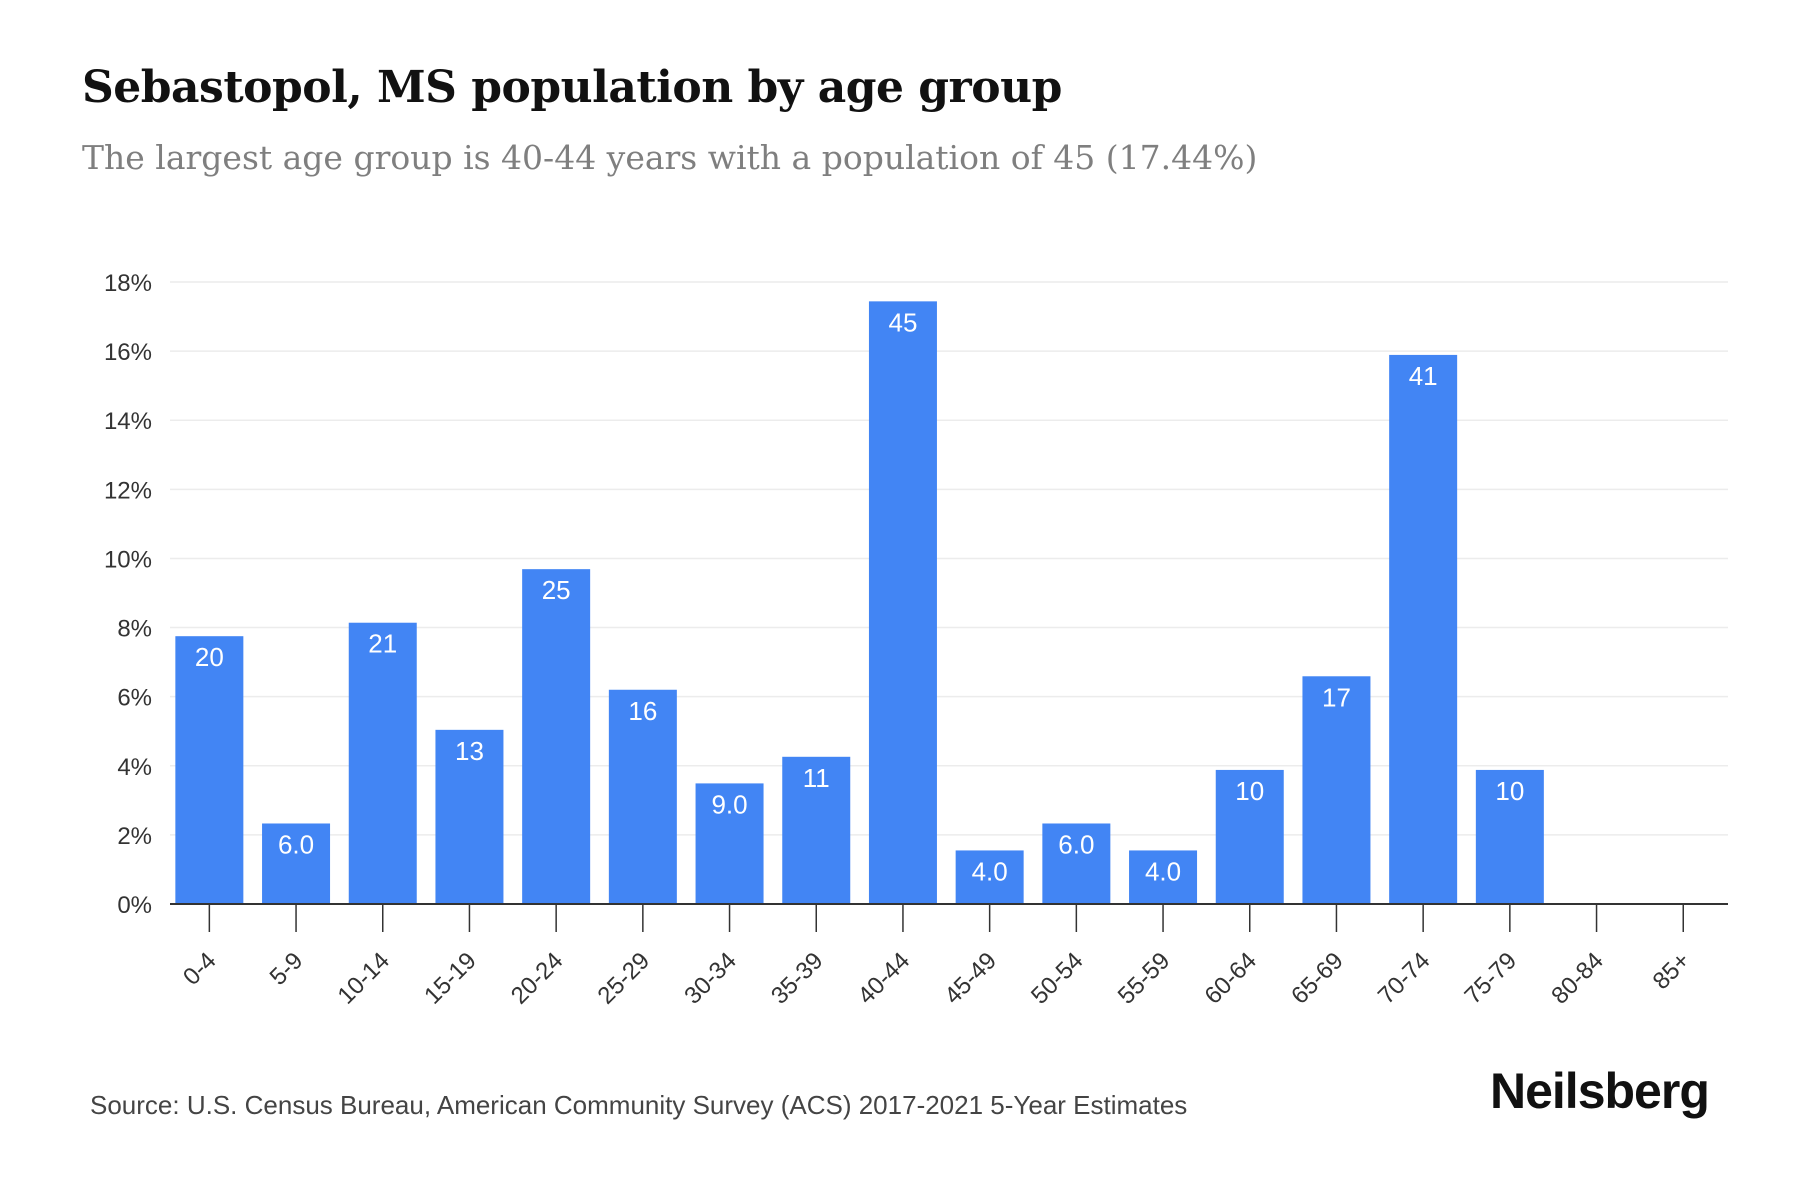 This screenshot has height=1200, width=1800. I want to click on bar-value-label: 21, so click(382, 644).